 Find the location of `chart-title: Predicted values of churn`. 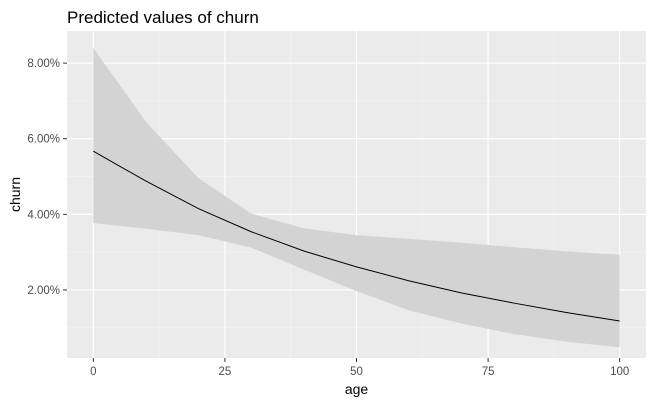

chart-title: Predicted values of churn is located at coordinates (163, 17).